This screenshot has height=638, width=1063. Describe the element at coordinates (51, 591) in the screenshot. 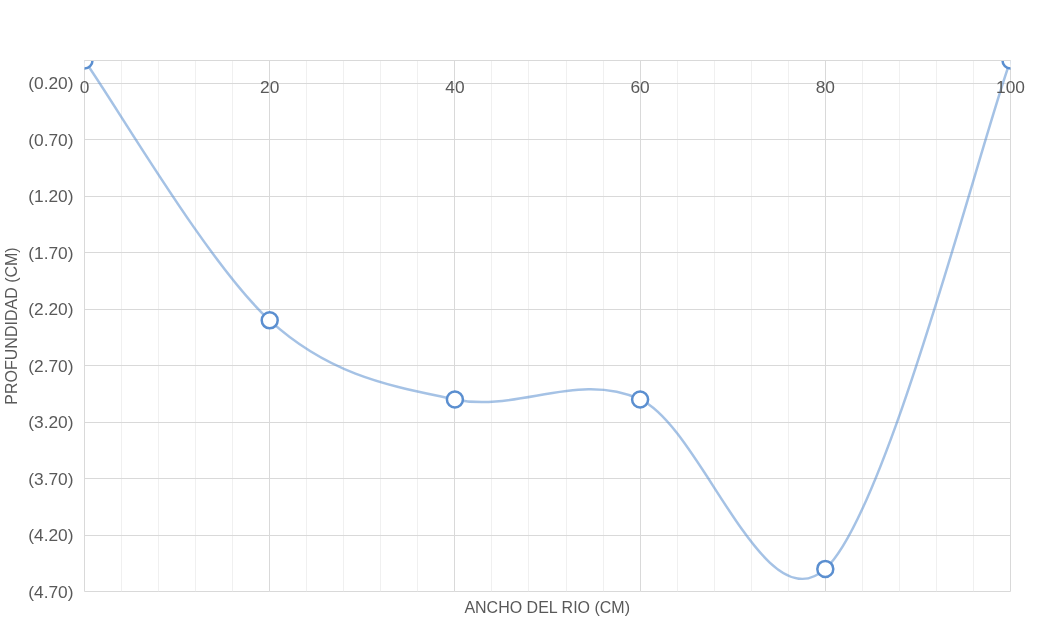

I see `y-tick-label: (4.70)` at that location.